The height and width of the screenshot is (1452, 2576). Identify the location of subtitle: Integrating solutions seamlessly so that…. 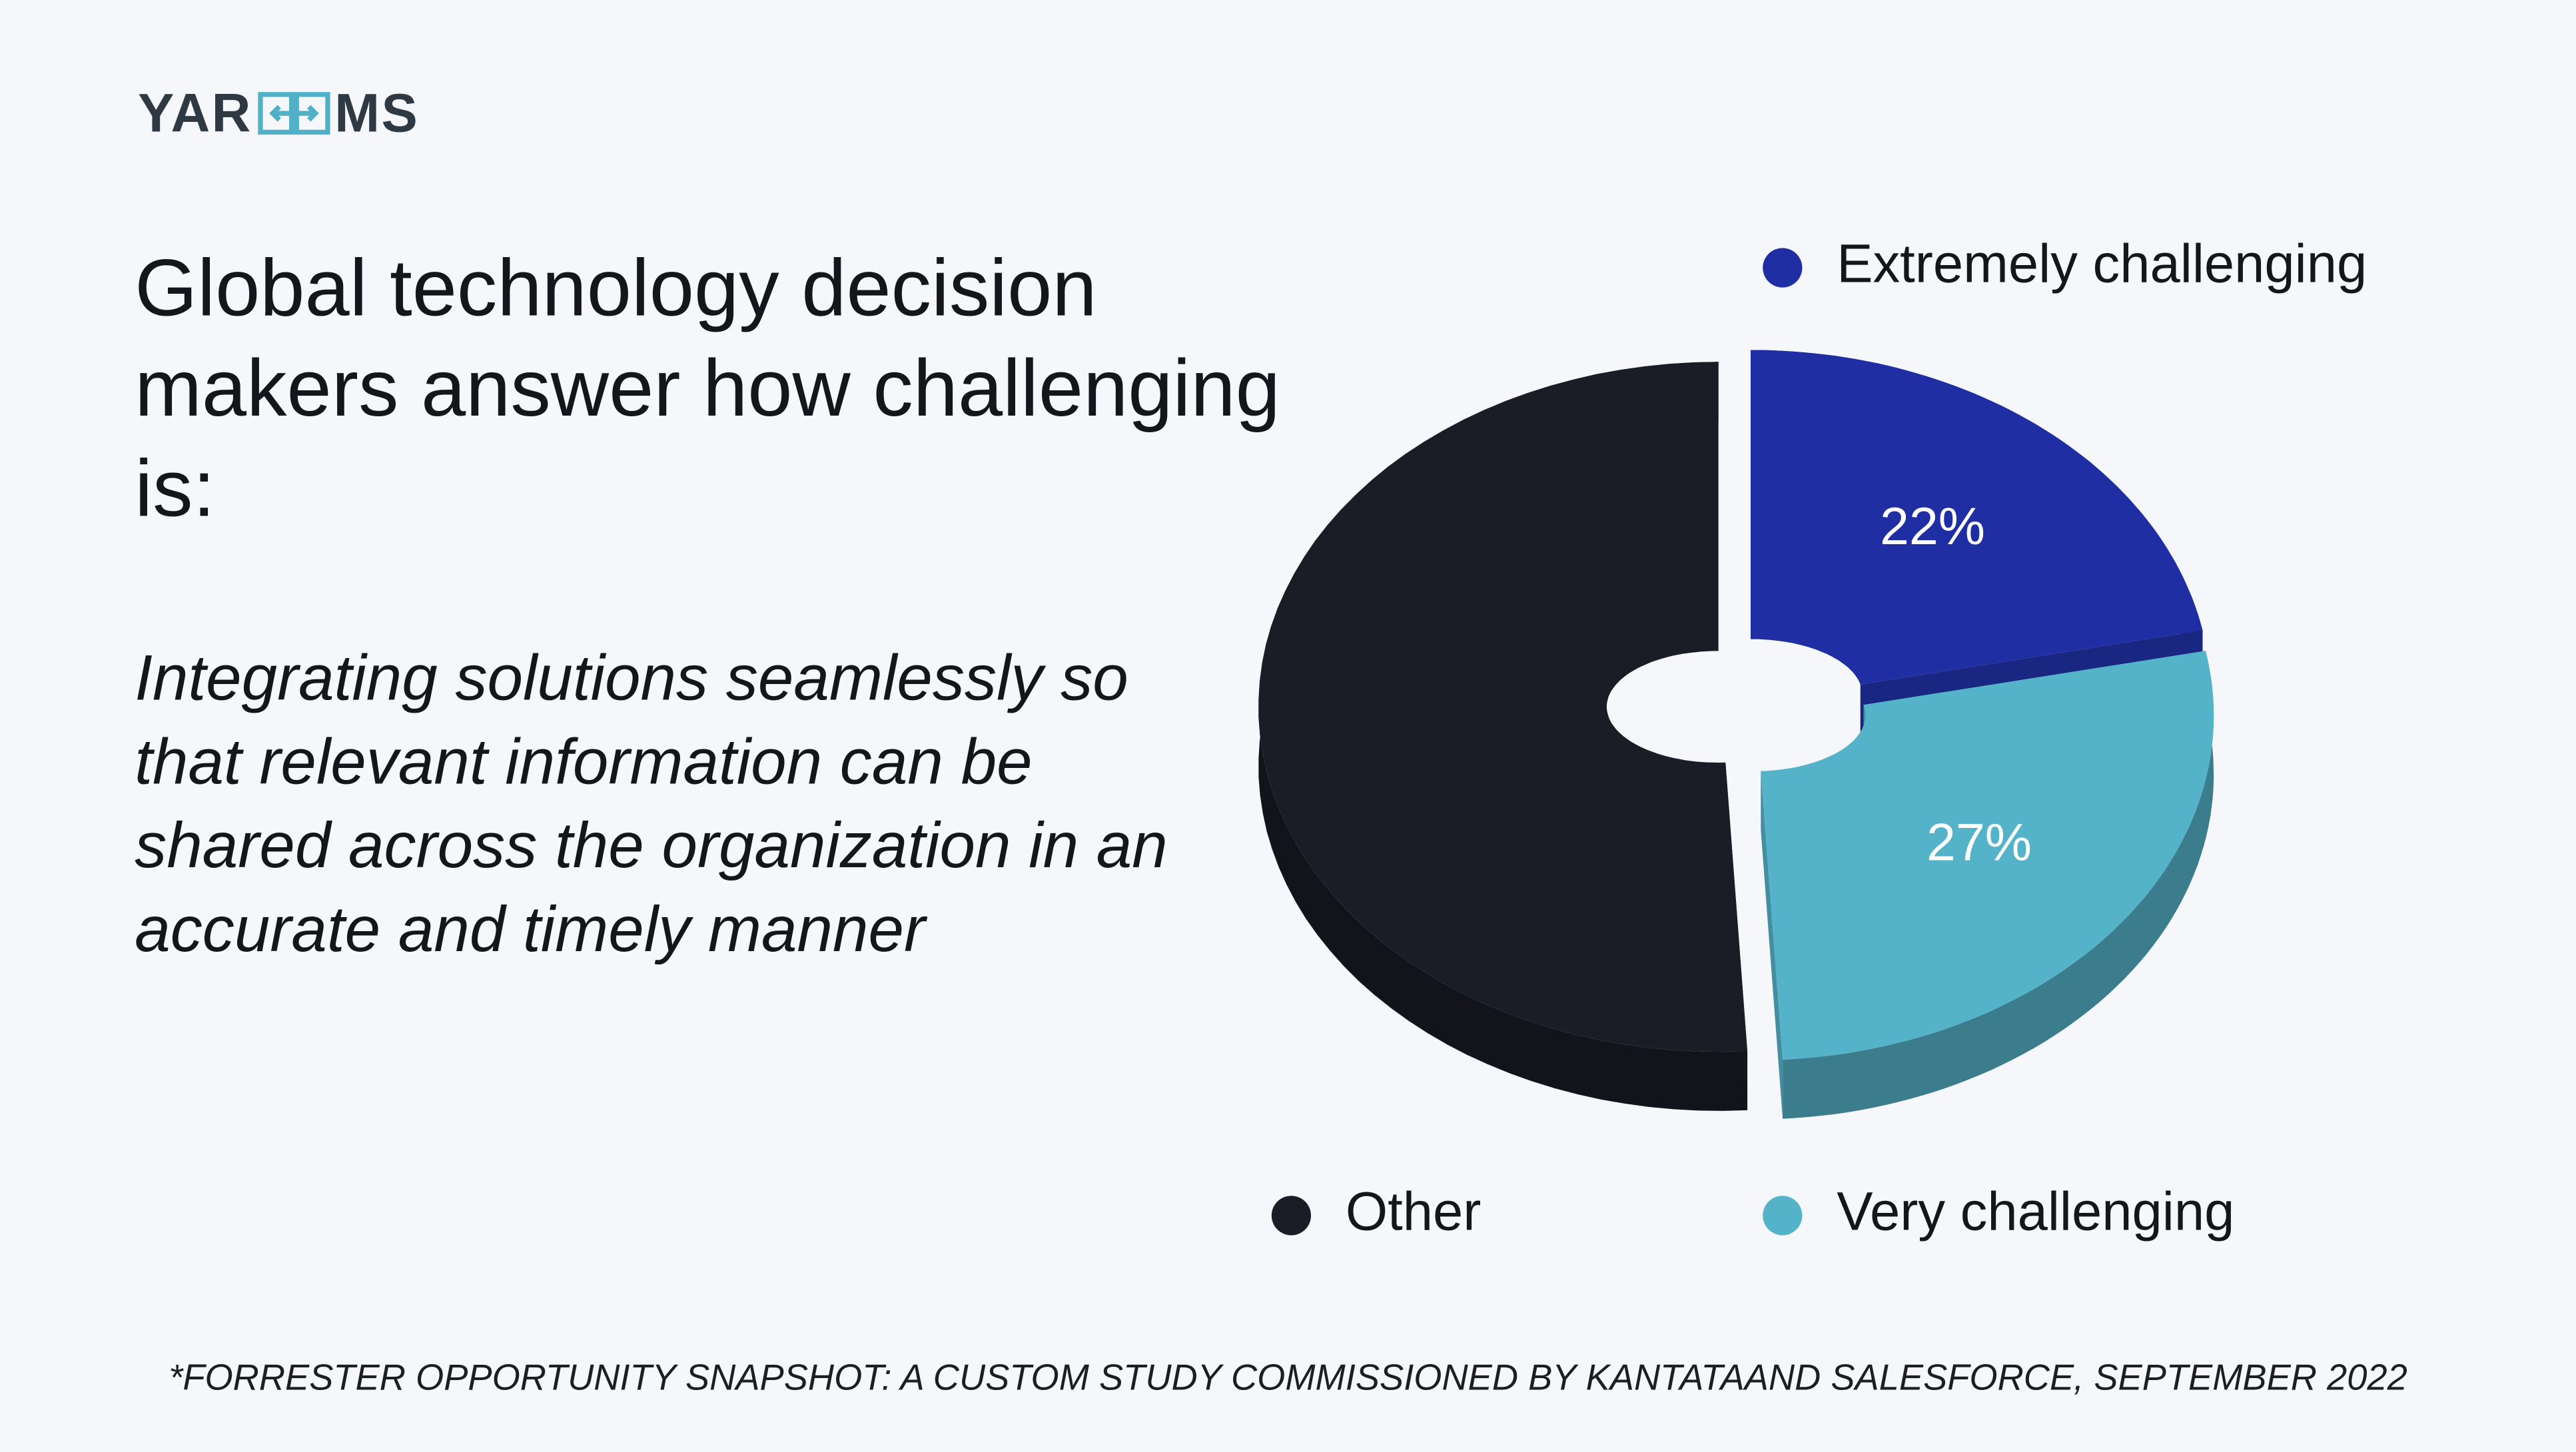
(651, 804).